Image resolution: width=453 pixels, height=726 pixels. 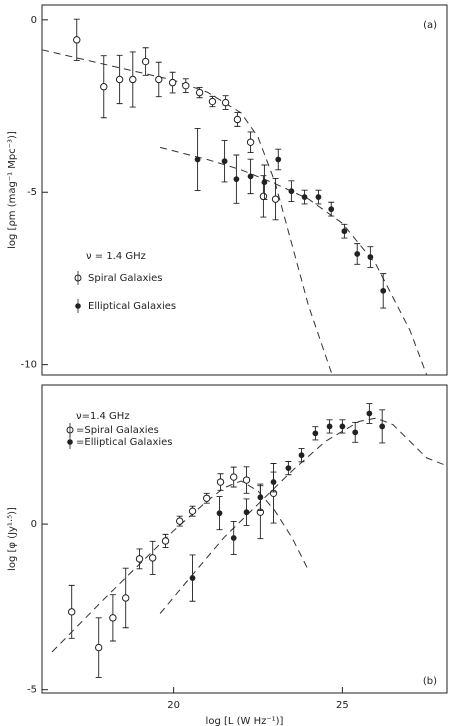 What do you see at coordinates (245, 721) in the screenshot?
I see `x-axis-label: log [L (W Hz⁻¹)]` at bounding box center [245, 721].